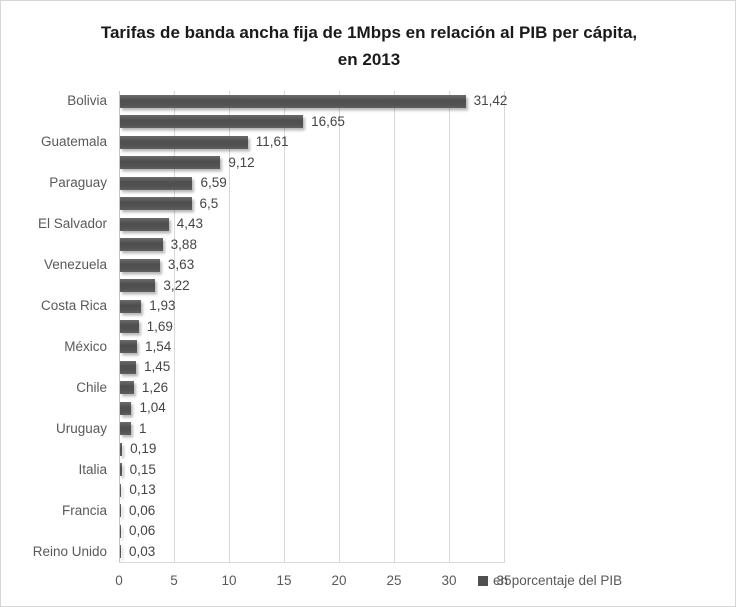  What do you see at coordinates (184, 142) in the screenshot?
I see `bar-guatemala` at bounding box center [184, 142].